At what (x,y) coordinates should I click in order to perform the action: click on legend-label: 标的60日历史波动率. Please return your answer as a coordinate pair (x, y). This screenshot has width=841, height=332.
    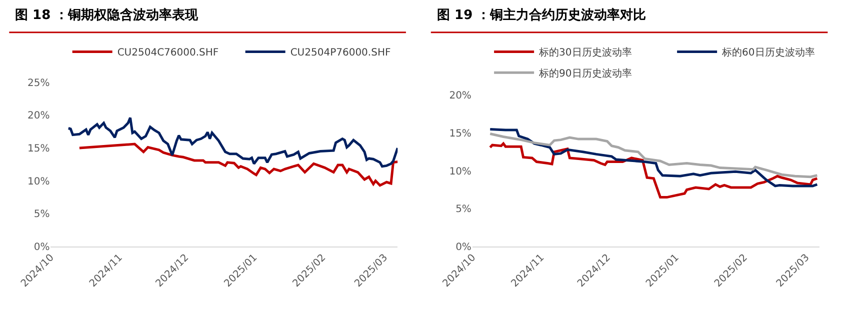
    Looking at the image, I should click on (768, 52).